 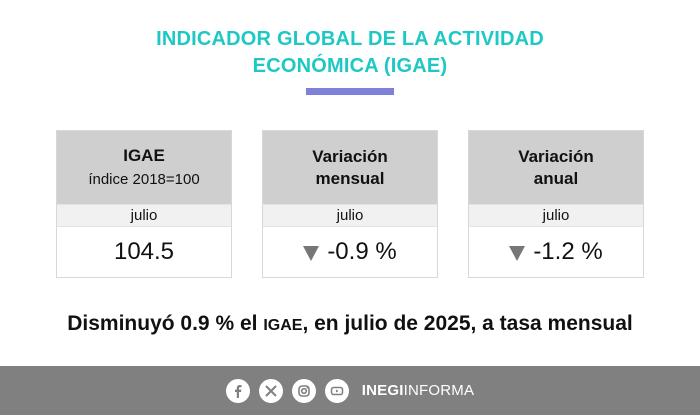 I want to click on card-value: -1.2 %, so click(x=568, y=251).